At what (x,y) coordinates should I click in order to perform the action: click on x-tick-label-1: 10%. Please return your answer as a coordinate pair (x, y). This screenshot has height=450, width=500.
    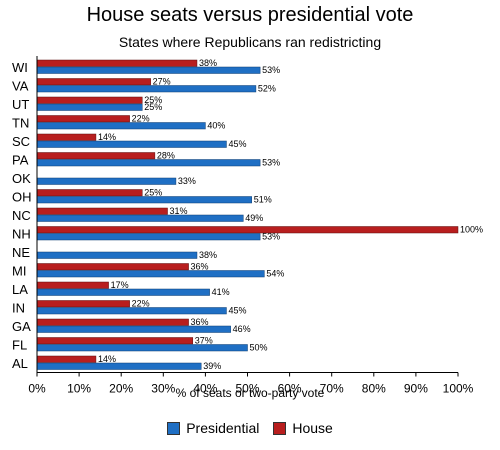
    Looking at the image, I should click on (79, 389).